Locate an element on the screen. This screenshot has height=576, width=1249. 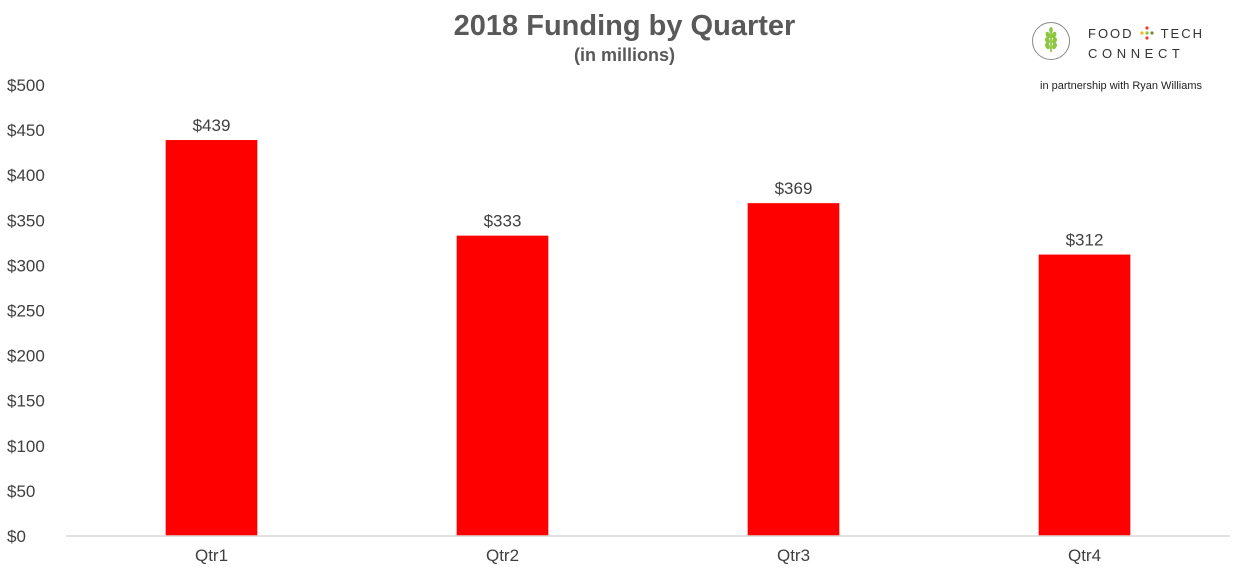
data-label: $312 is located at coordinates (1085, 240).